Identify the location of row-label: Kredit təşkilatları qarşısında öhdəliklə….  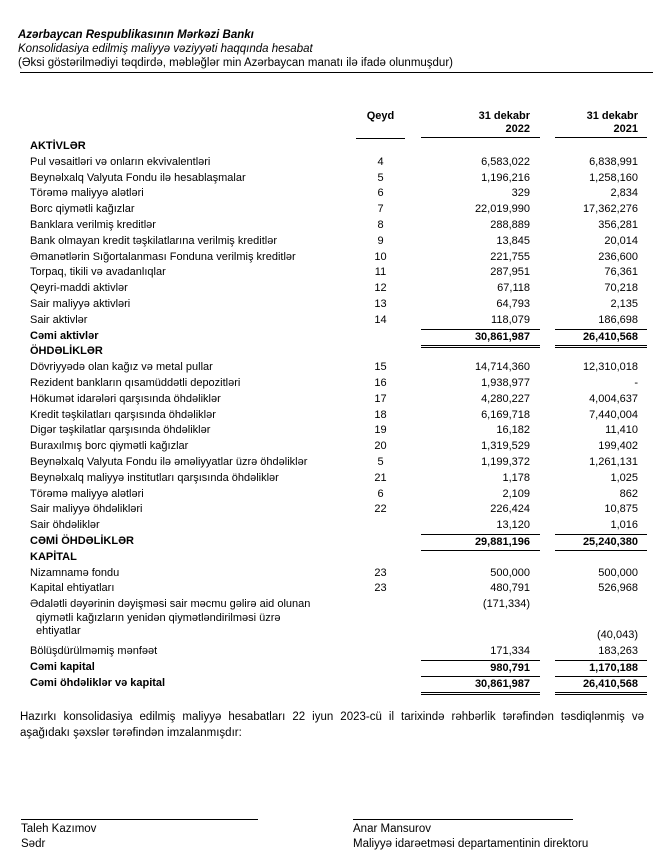
(123, 414).